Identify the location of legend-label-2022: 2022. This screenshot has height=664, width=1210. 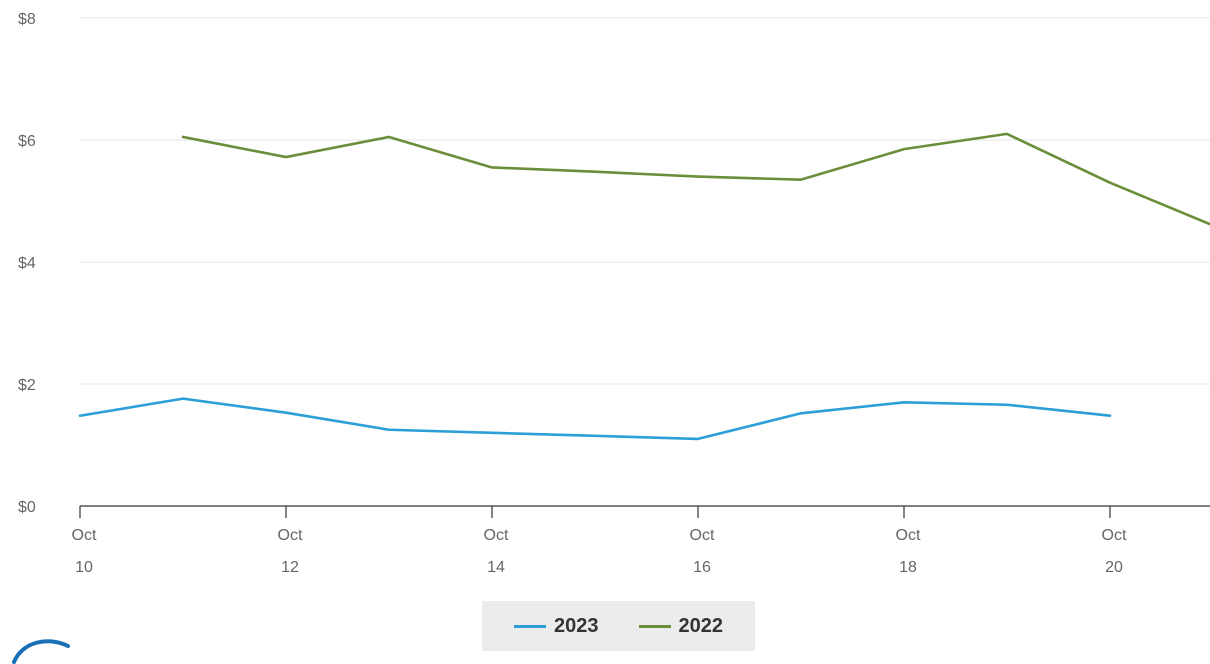
(701, 625).